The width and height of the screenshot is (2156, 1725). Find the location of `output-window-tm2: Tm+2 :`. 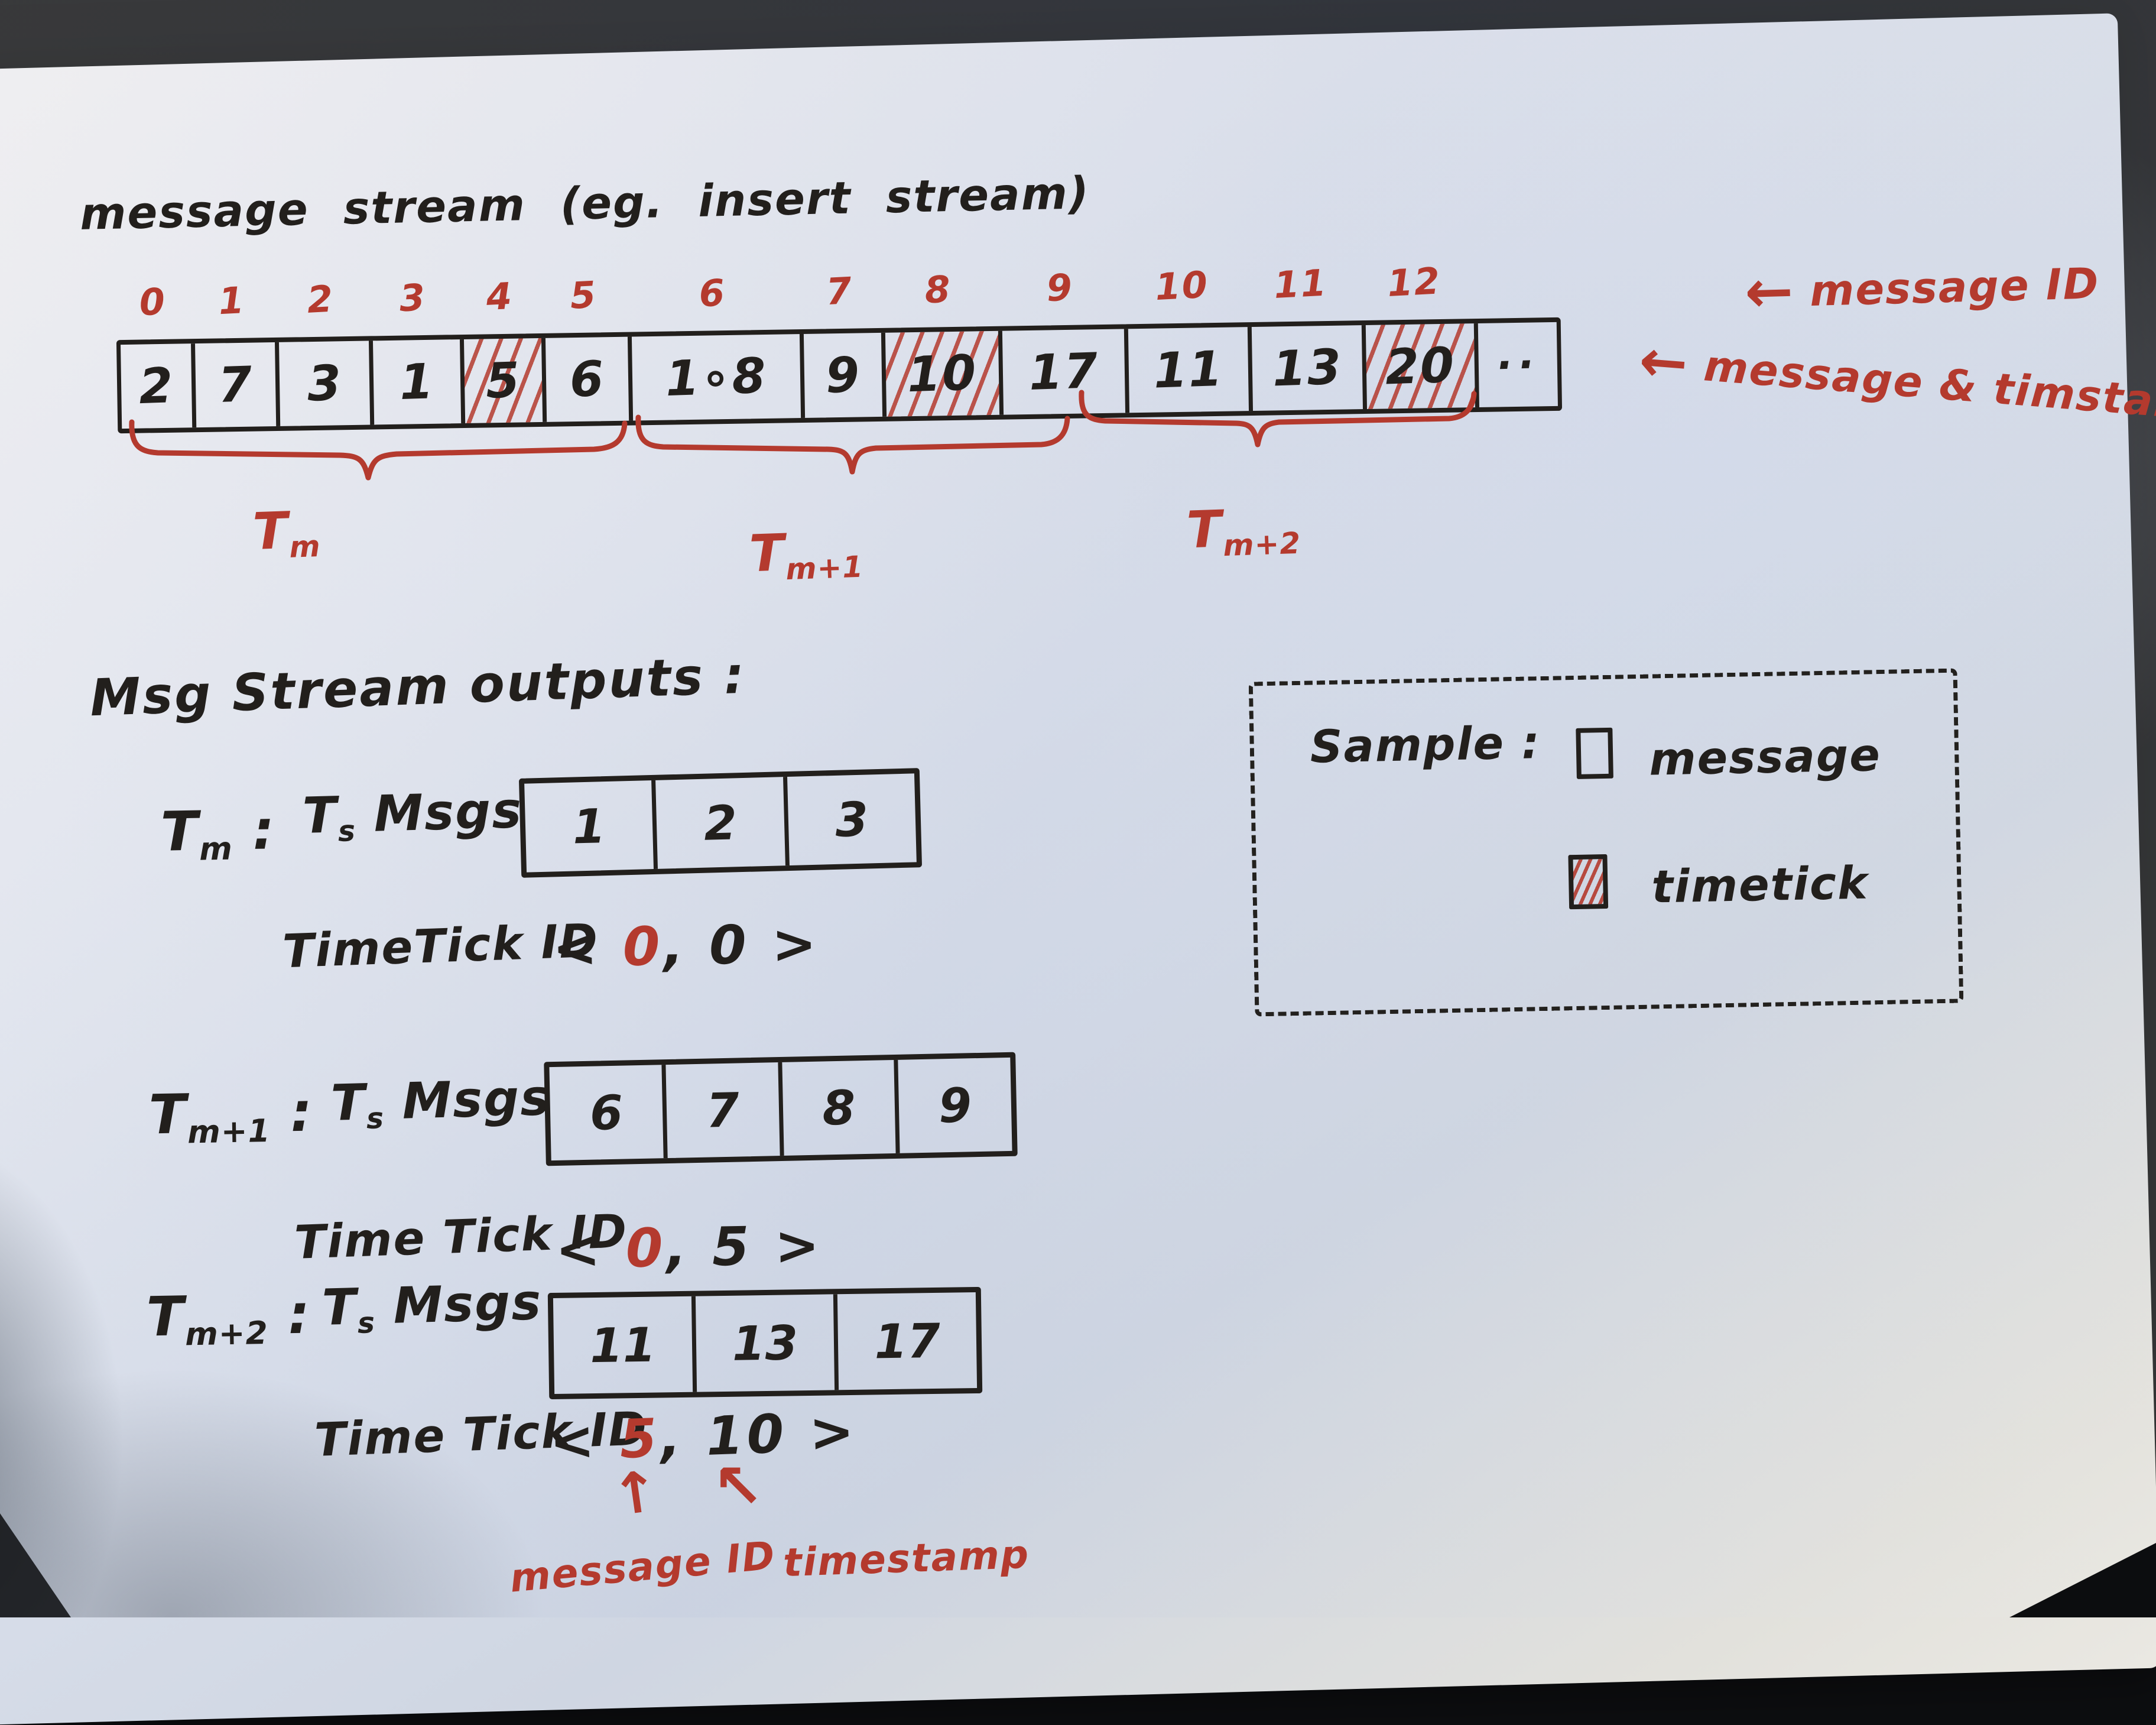

output-window-tm2: Tm+2 : is located at coordinates (228, 1318).